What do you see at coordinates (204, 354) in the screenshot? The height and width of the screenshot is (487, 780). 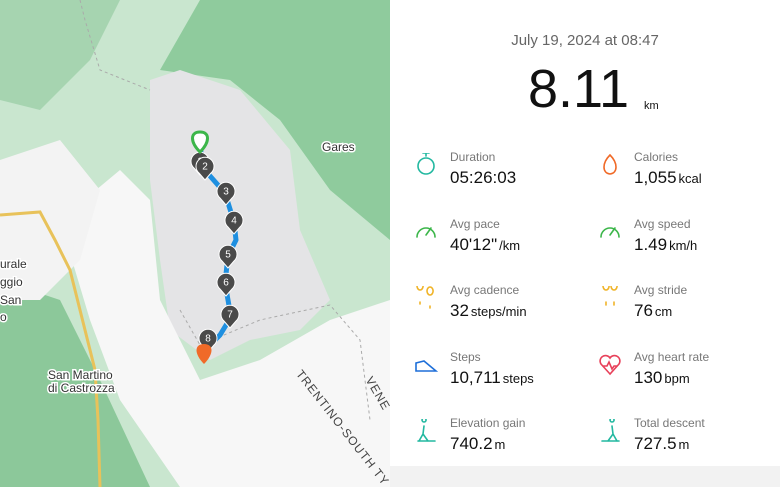 I see `end-pin` at bounding box center [204, 354].